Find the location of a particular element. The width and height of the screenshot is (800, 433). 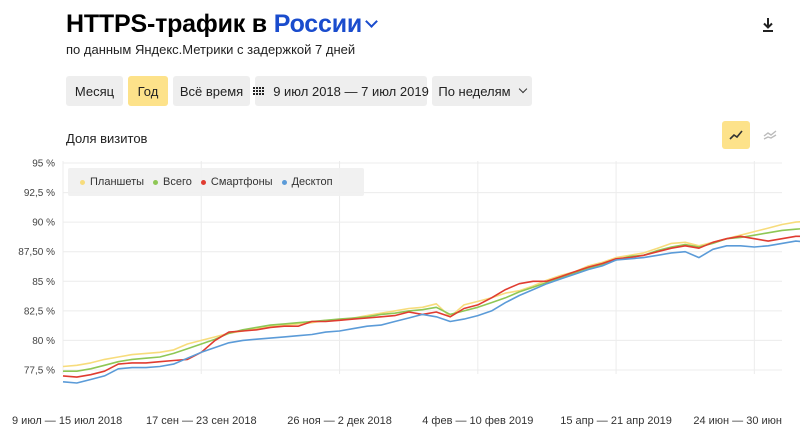

area-chart-icon is located at coordinates (770, 135).